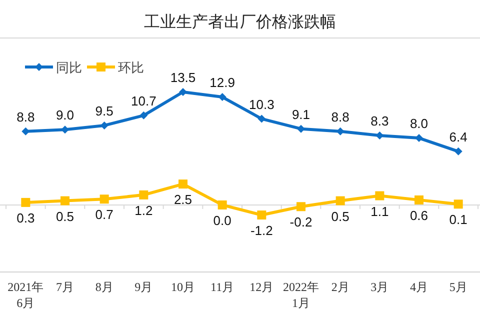 Image resolution: width=480 pixels, height=327 pixels. What do you see at coordinates (65, 287) in the screenshot?
I see `xtick: 7月` at bounding box center [65, 287].